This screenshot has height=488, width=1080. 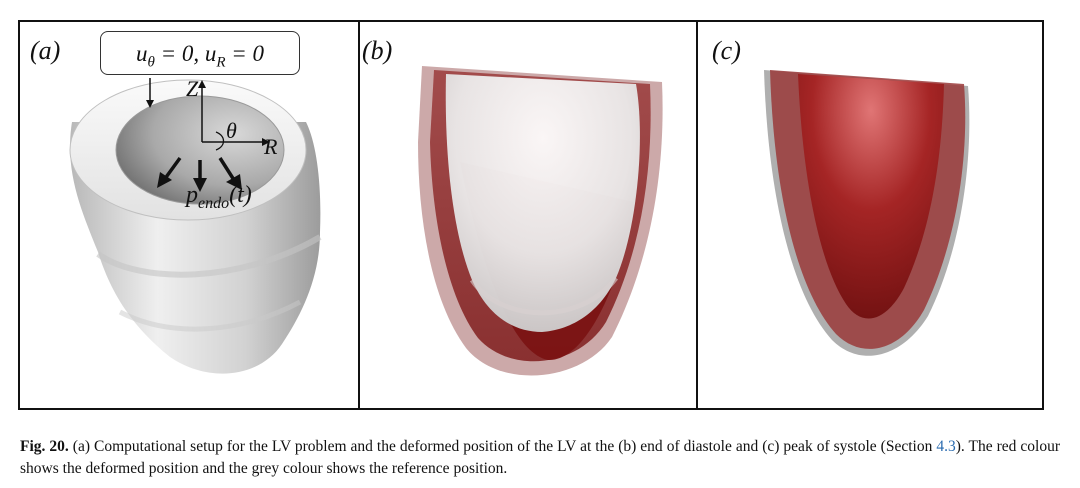 I want to click on theta-arc, so click(x=220, y=141).